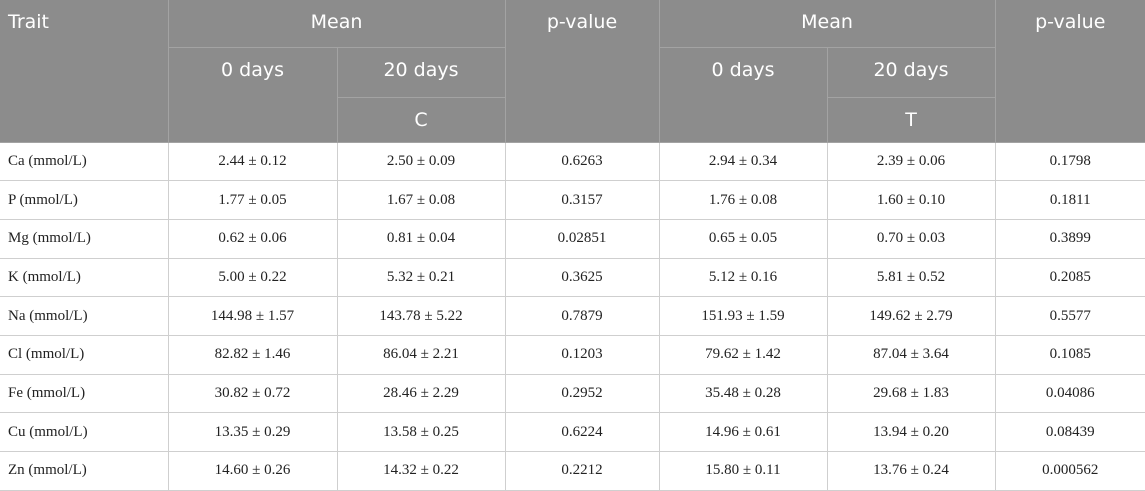  Describe the element at coordinates (420, 432) in the screenshot. I see `value-cell: 13.58 ± 0.25` at that location.